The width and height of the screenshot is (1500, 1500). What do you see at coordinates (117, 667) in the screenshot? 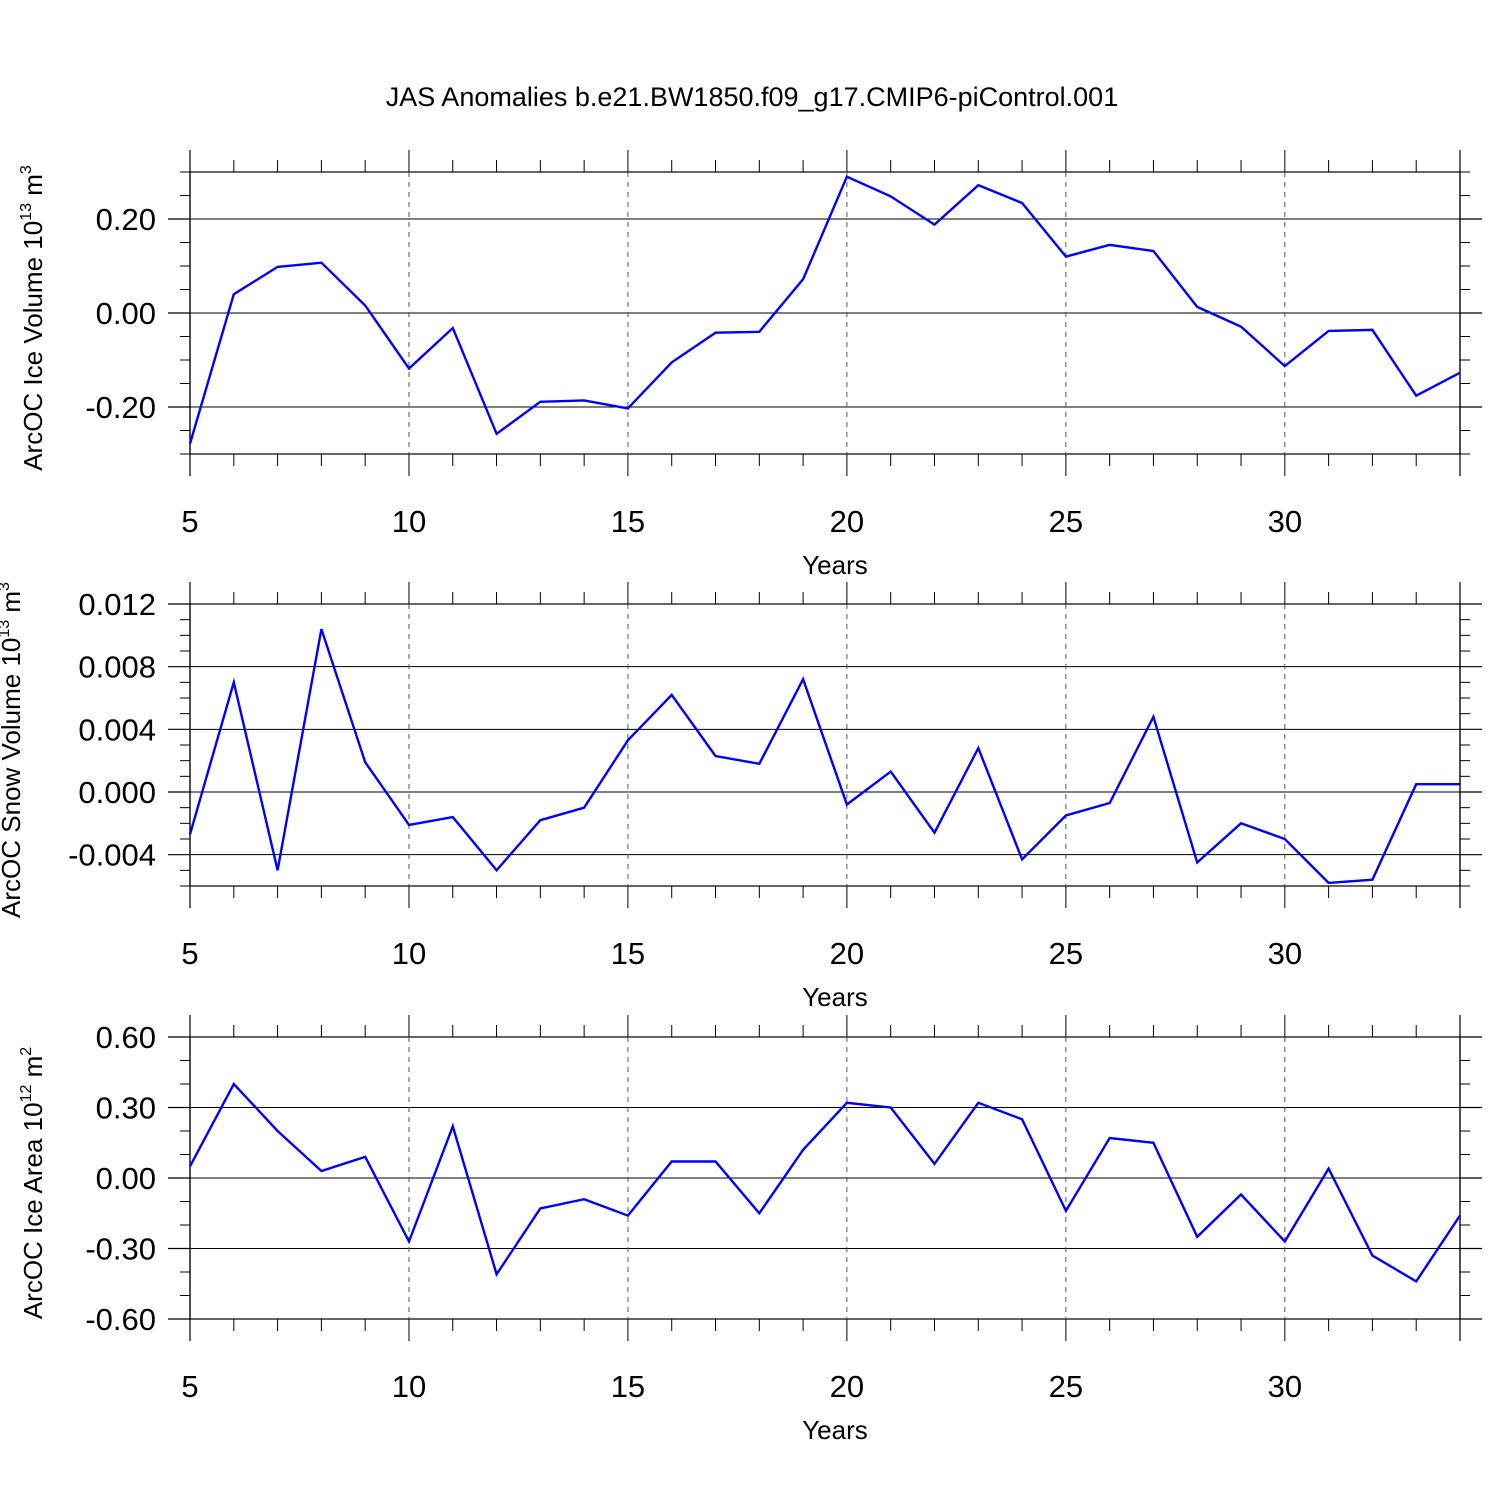
I see `y-tick-label: 0.008` at bounding box center [117, 667].